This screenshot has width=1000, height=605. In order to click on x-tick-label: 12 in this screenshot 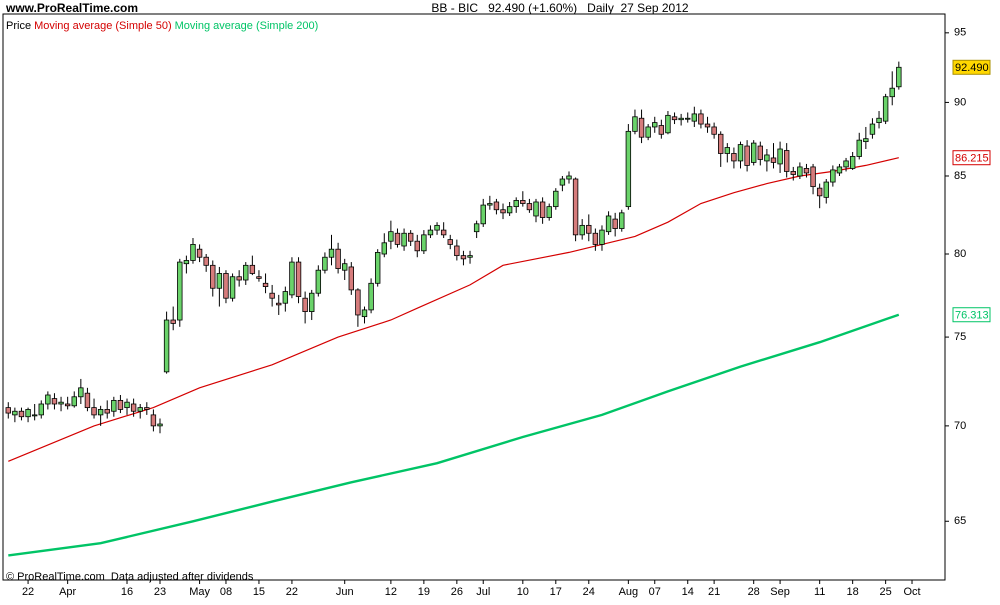, I will do `click(391, 592)`.